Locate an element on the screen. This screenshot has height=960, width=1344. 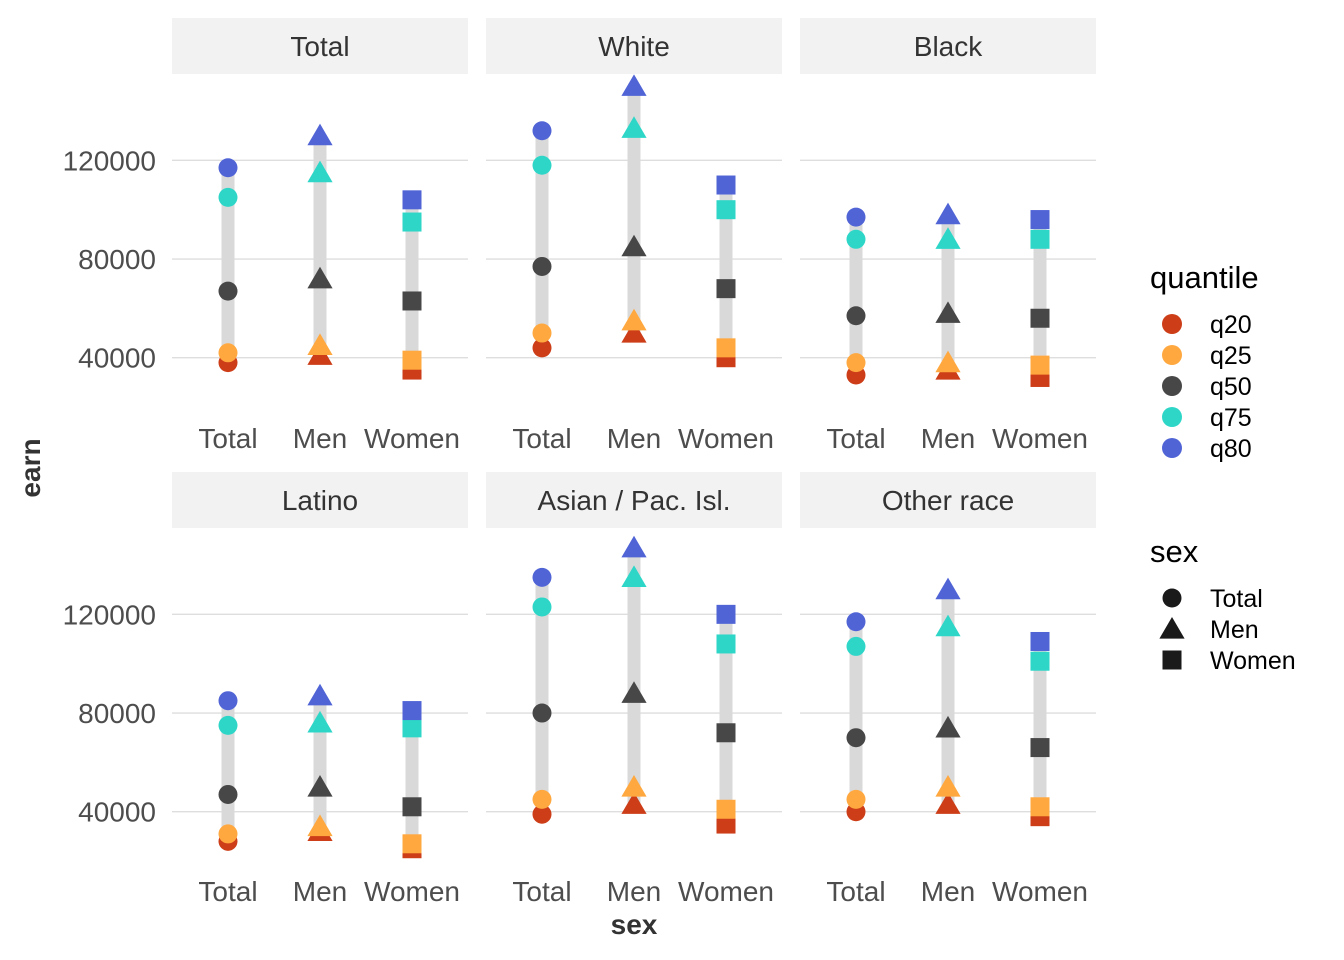
facet-strip-label: White is located at coordinates (634, 46).